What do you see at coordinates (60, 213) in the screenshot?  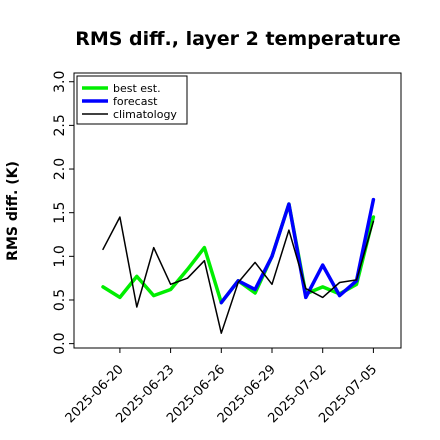 I see `y-tick-label: 1.5` at bounding box center [60, 213].